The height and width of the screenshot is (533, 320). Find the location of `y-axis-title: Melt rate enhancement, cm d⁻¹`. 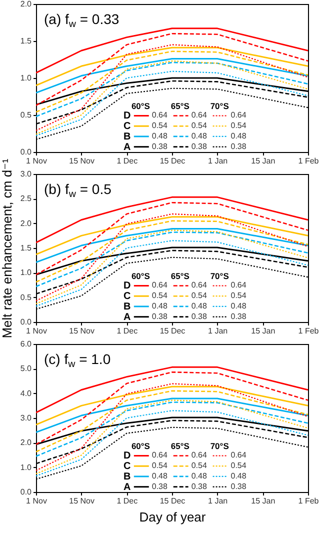

y-axis-title: Melt rate enhancement, cm d⁻¹ is located at coordinates (7, 248).